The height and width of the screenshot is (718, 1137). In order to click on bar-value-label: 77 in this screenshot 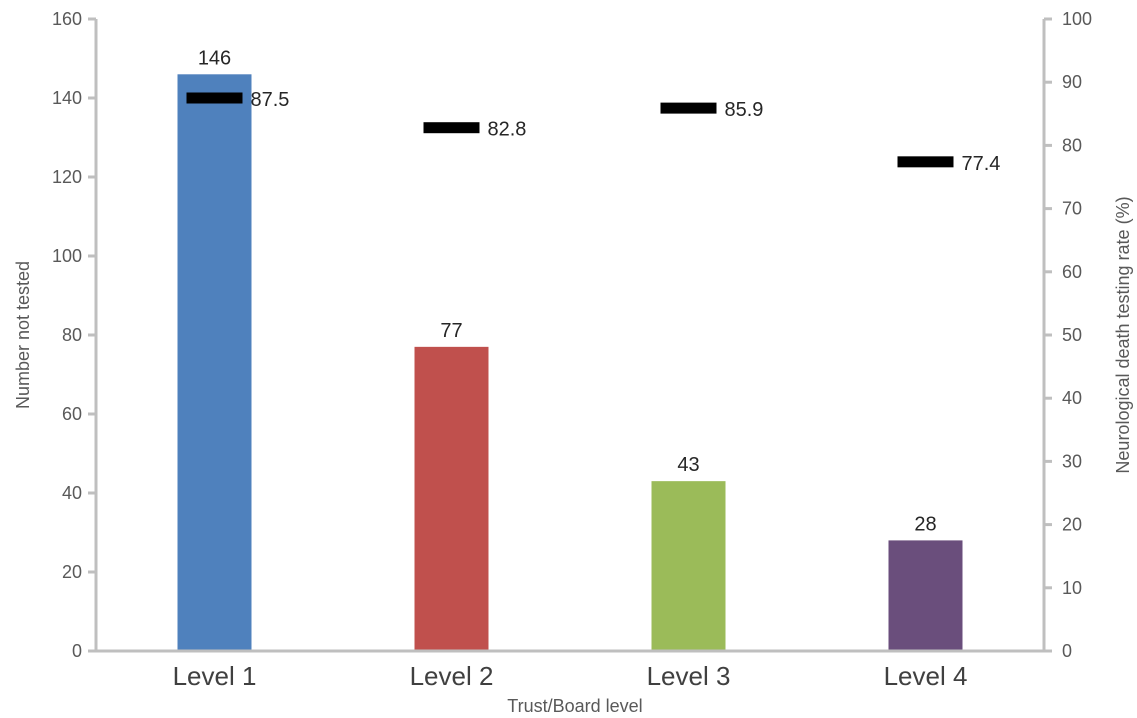, I will do `click(451, 331)`.